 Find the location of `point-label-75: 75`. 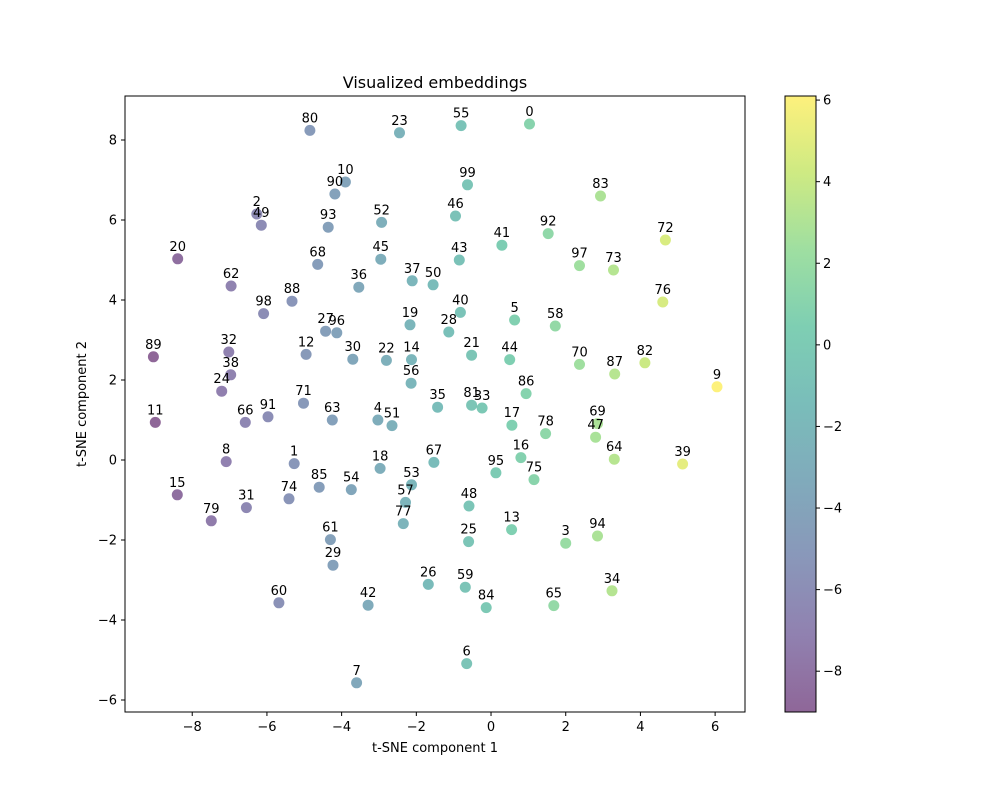

point-label-75: 75 is located at coordinates (534, 468).